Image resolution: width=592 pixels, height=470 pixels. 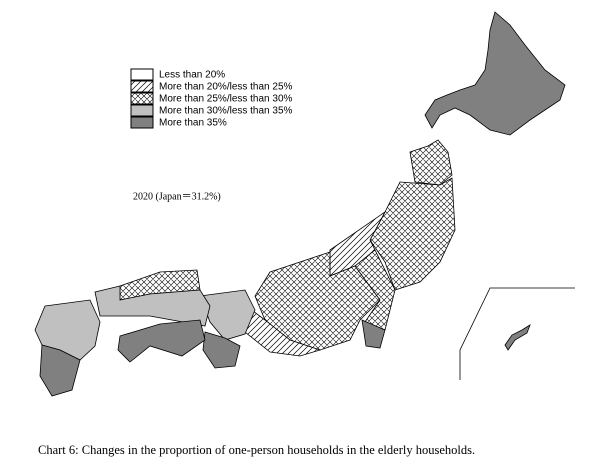 I want to click on annotation: 2020 (Japan＝31.2%), so click(x=177, y=196).